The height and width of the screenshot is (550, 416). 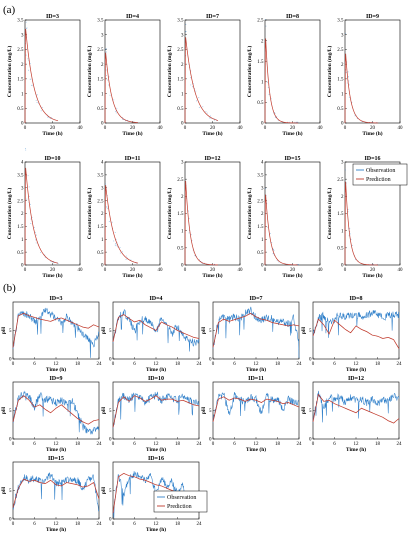 What do you see at coordinates (10, 331) in the screenshot?
I see `b-ytick-label-0: 5` at bounding box center [10, 331].